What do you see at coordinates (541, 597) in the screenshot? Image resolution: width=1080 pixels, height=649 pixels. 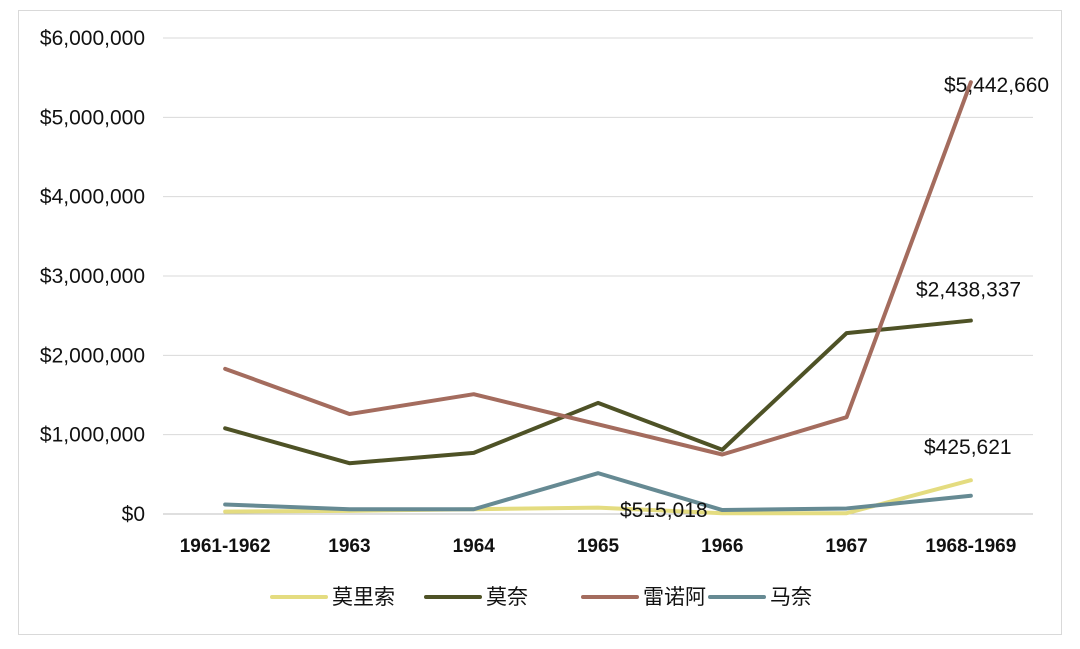 I see `legend: 莫里索 莫奈 雷诺阿 马奈` at bounding box center [541, 597].